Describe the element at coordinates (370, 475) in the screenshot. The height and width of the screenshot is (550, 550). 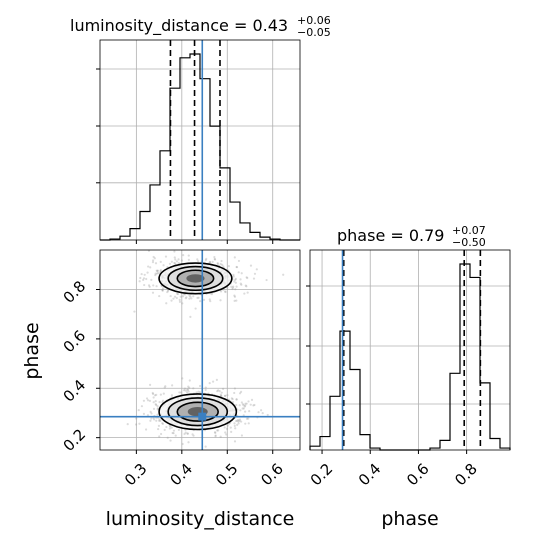
I see `ph-hist-xtick-label: 0.4` at that location.